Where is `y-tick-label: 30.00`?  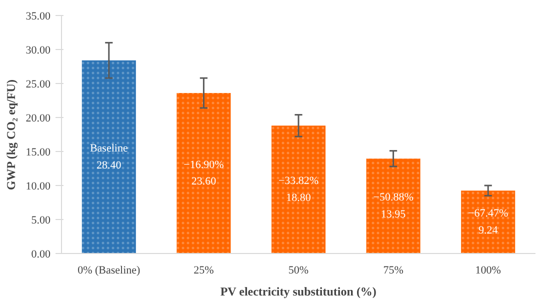 y-tick-label: 30.00 is located at coordinates (38, 50).